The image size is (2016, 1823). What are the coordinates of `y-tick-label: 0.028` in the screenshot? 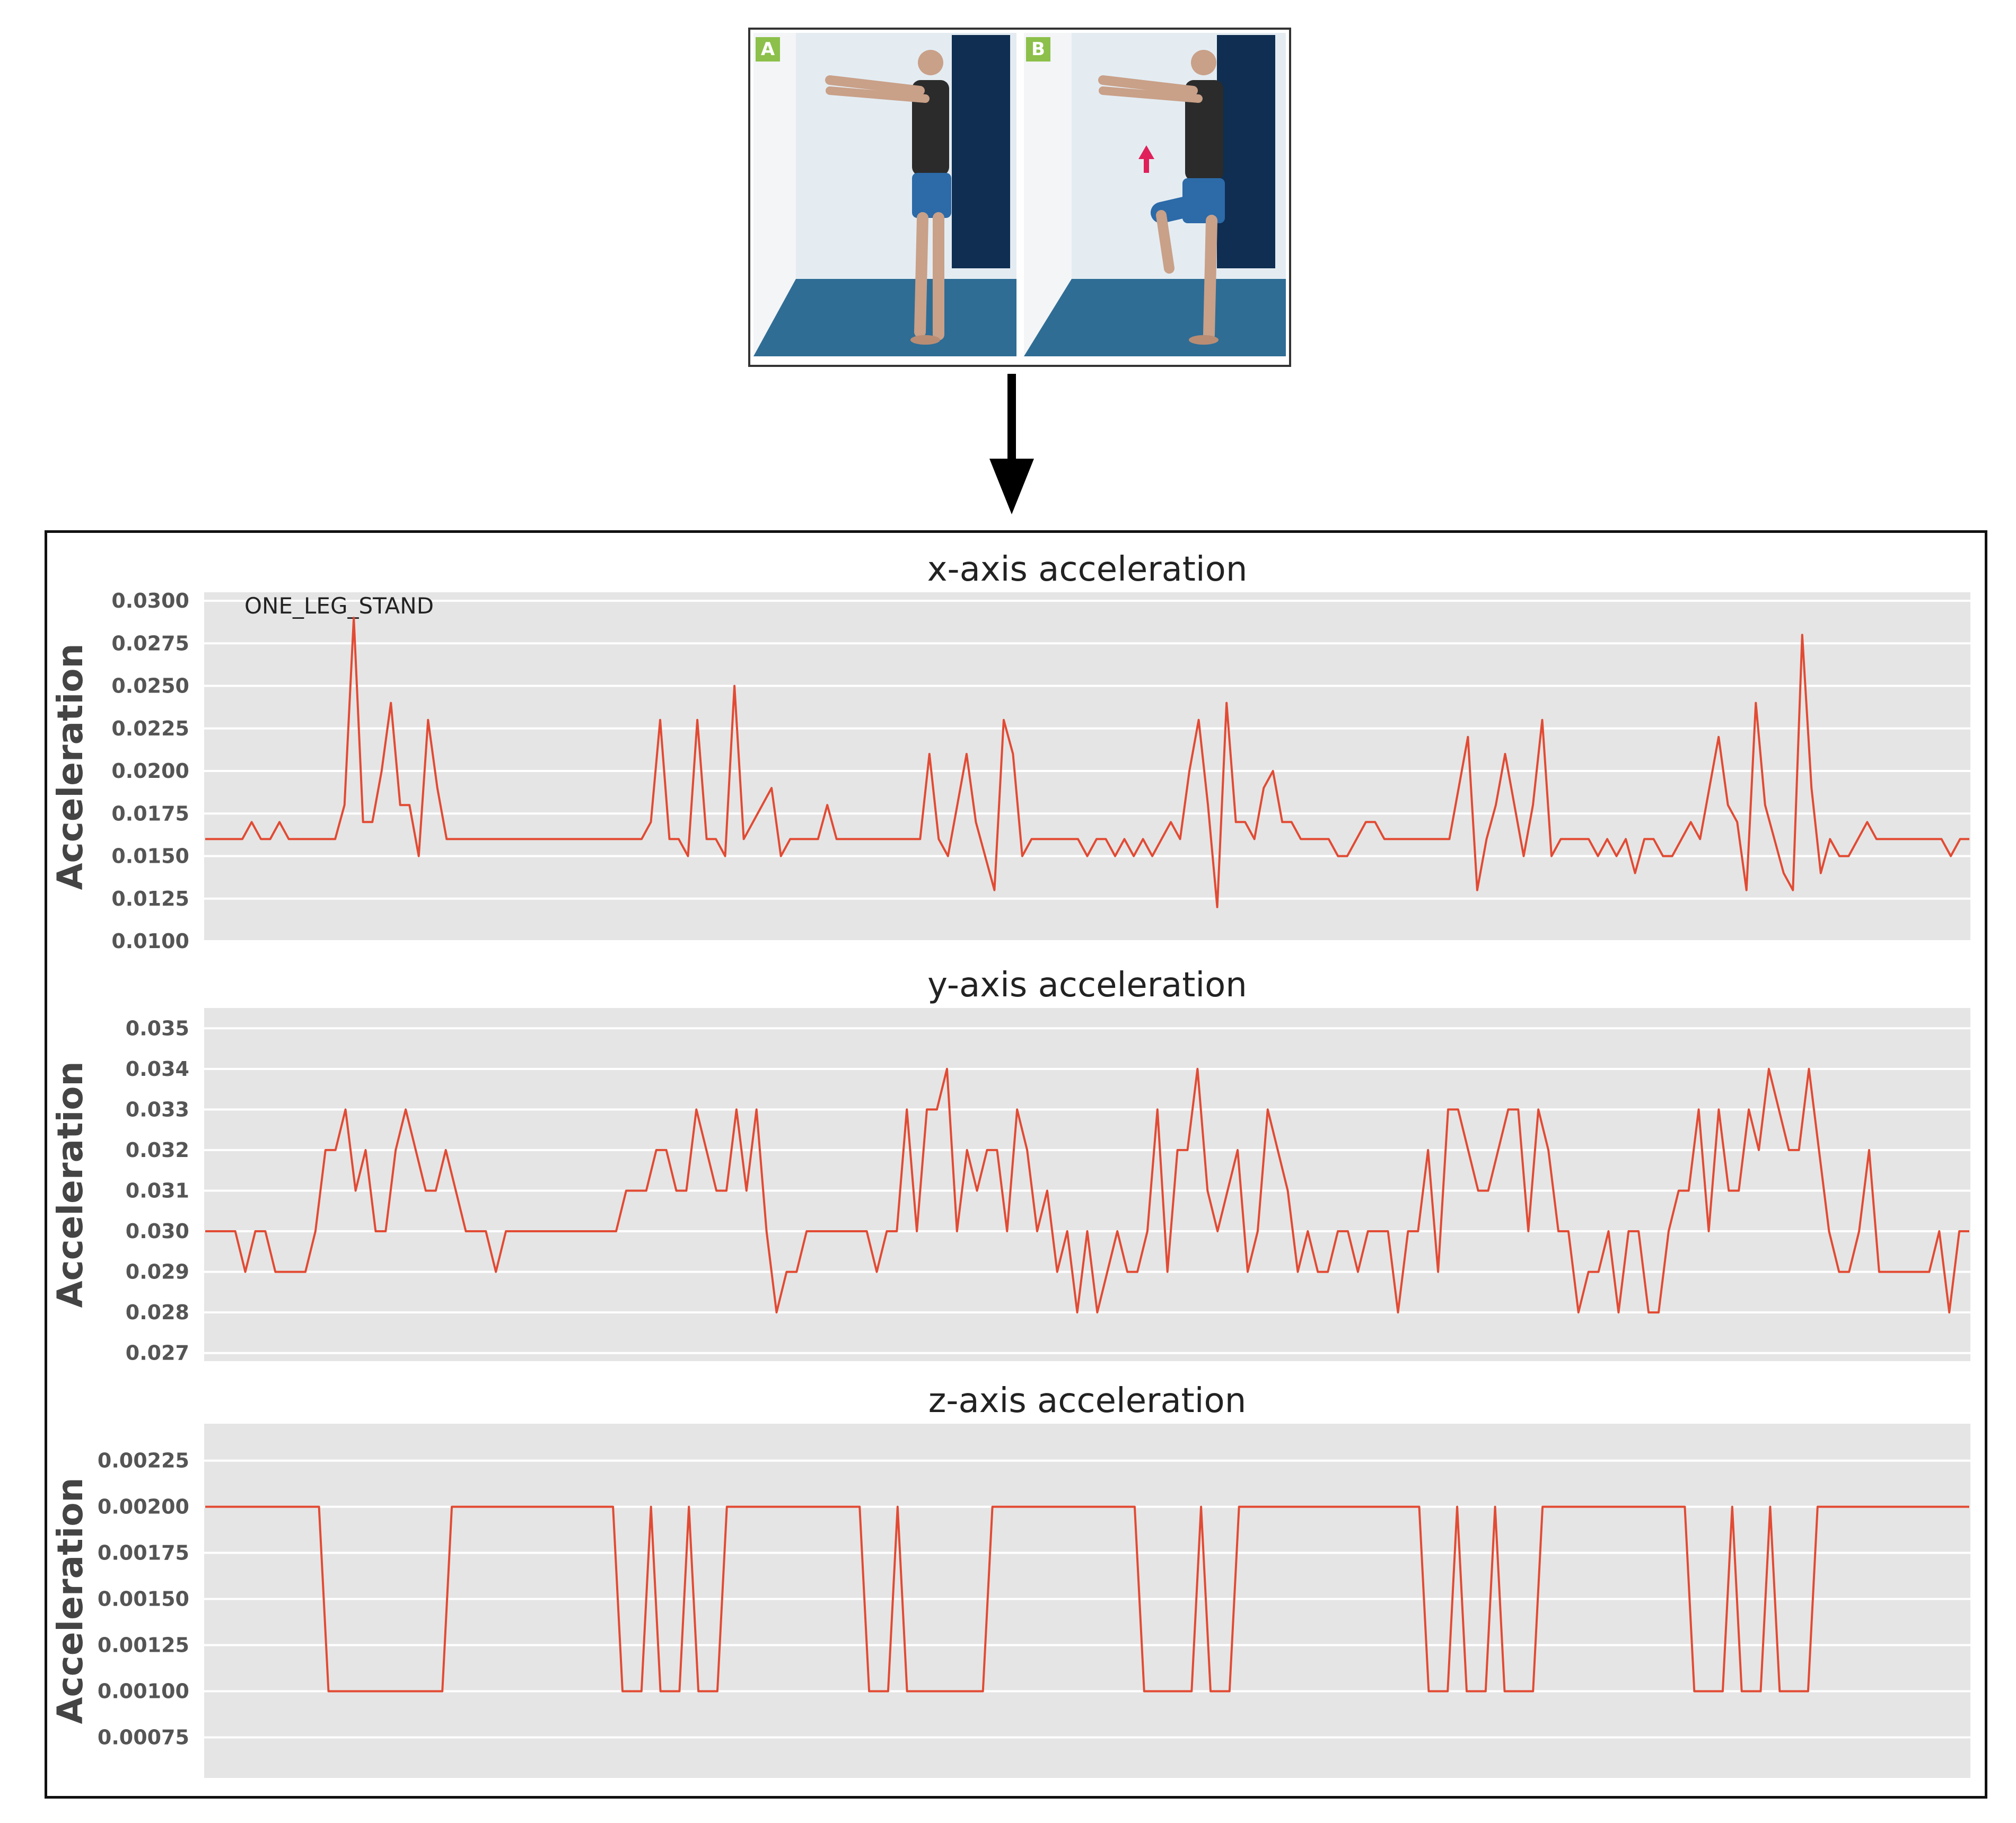 It's located at (157, 1312).